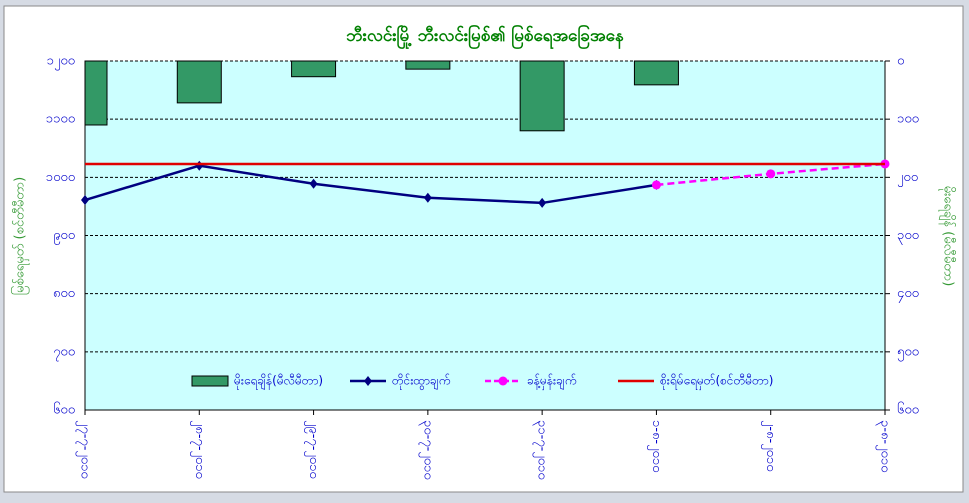 This screenshot has height=503, width=969. What do you see at coordinates (64, 410) in the screenshot?
I see `y-tick-label: ၆၀၀` at bounding box center [64, 410].